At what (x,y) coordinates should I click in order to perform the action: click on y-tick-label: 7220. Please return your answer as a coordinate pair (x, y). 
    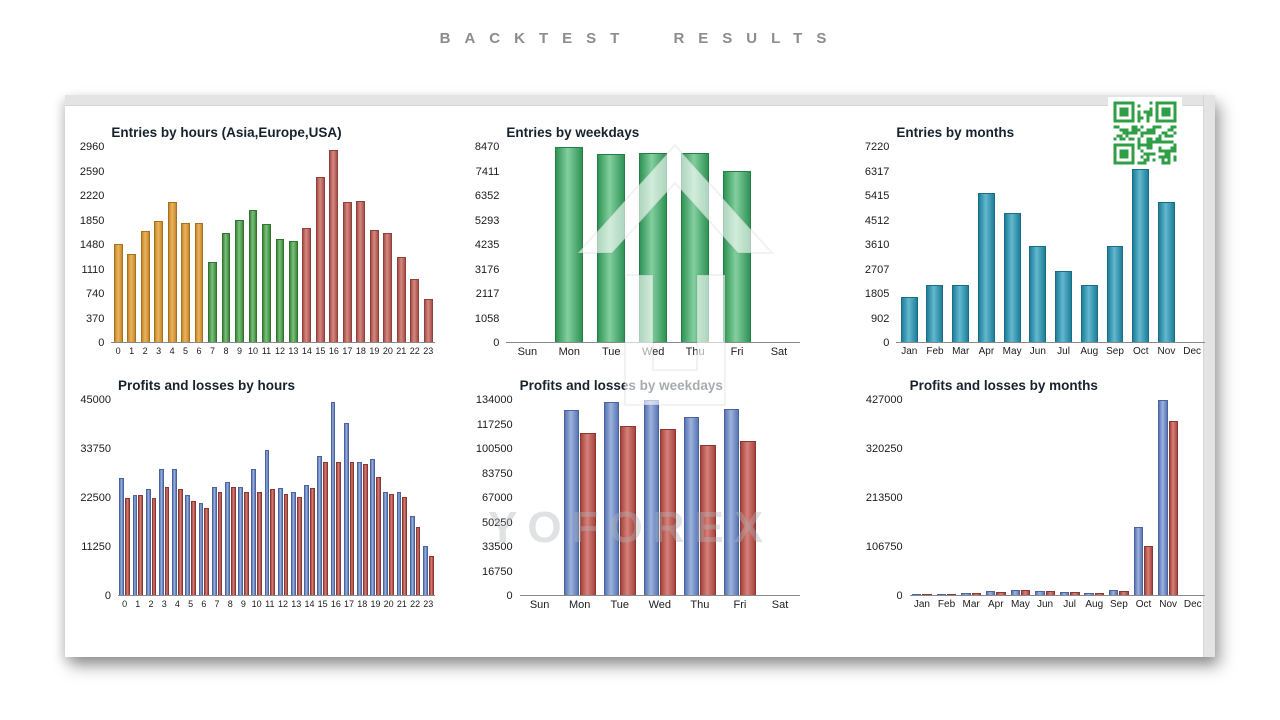
    Looking at the image, I should click on (877, 147).